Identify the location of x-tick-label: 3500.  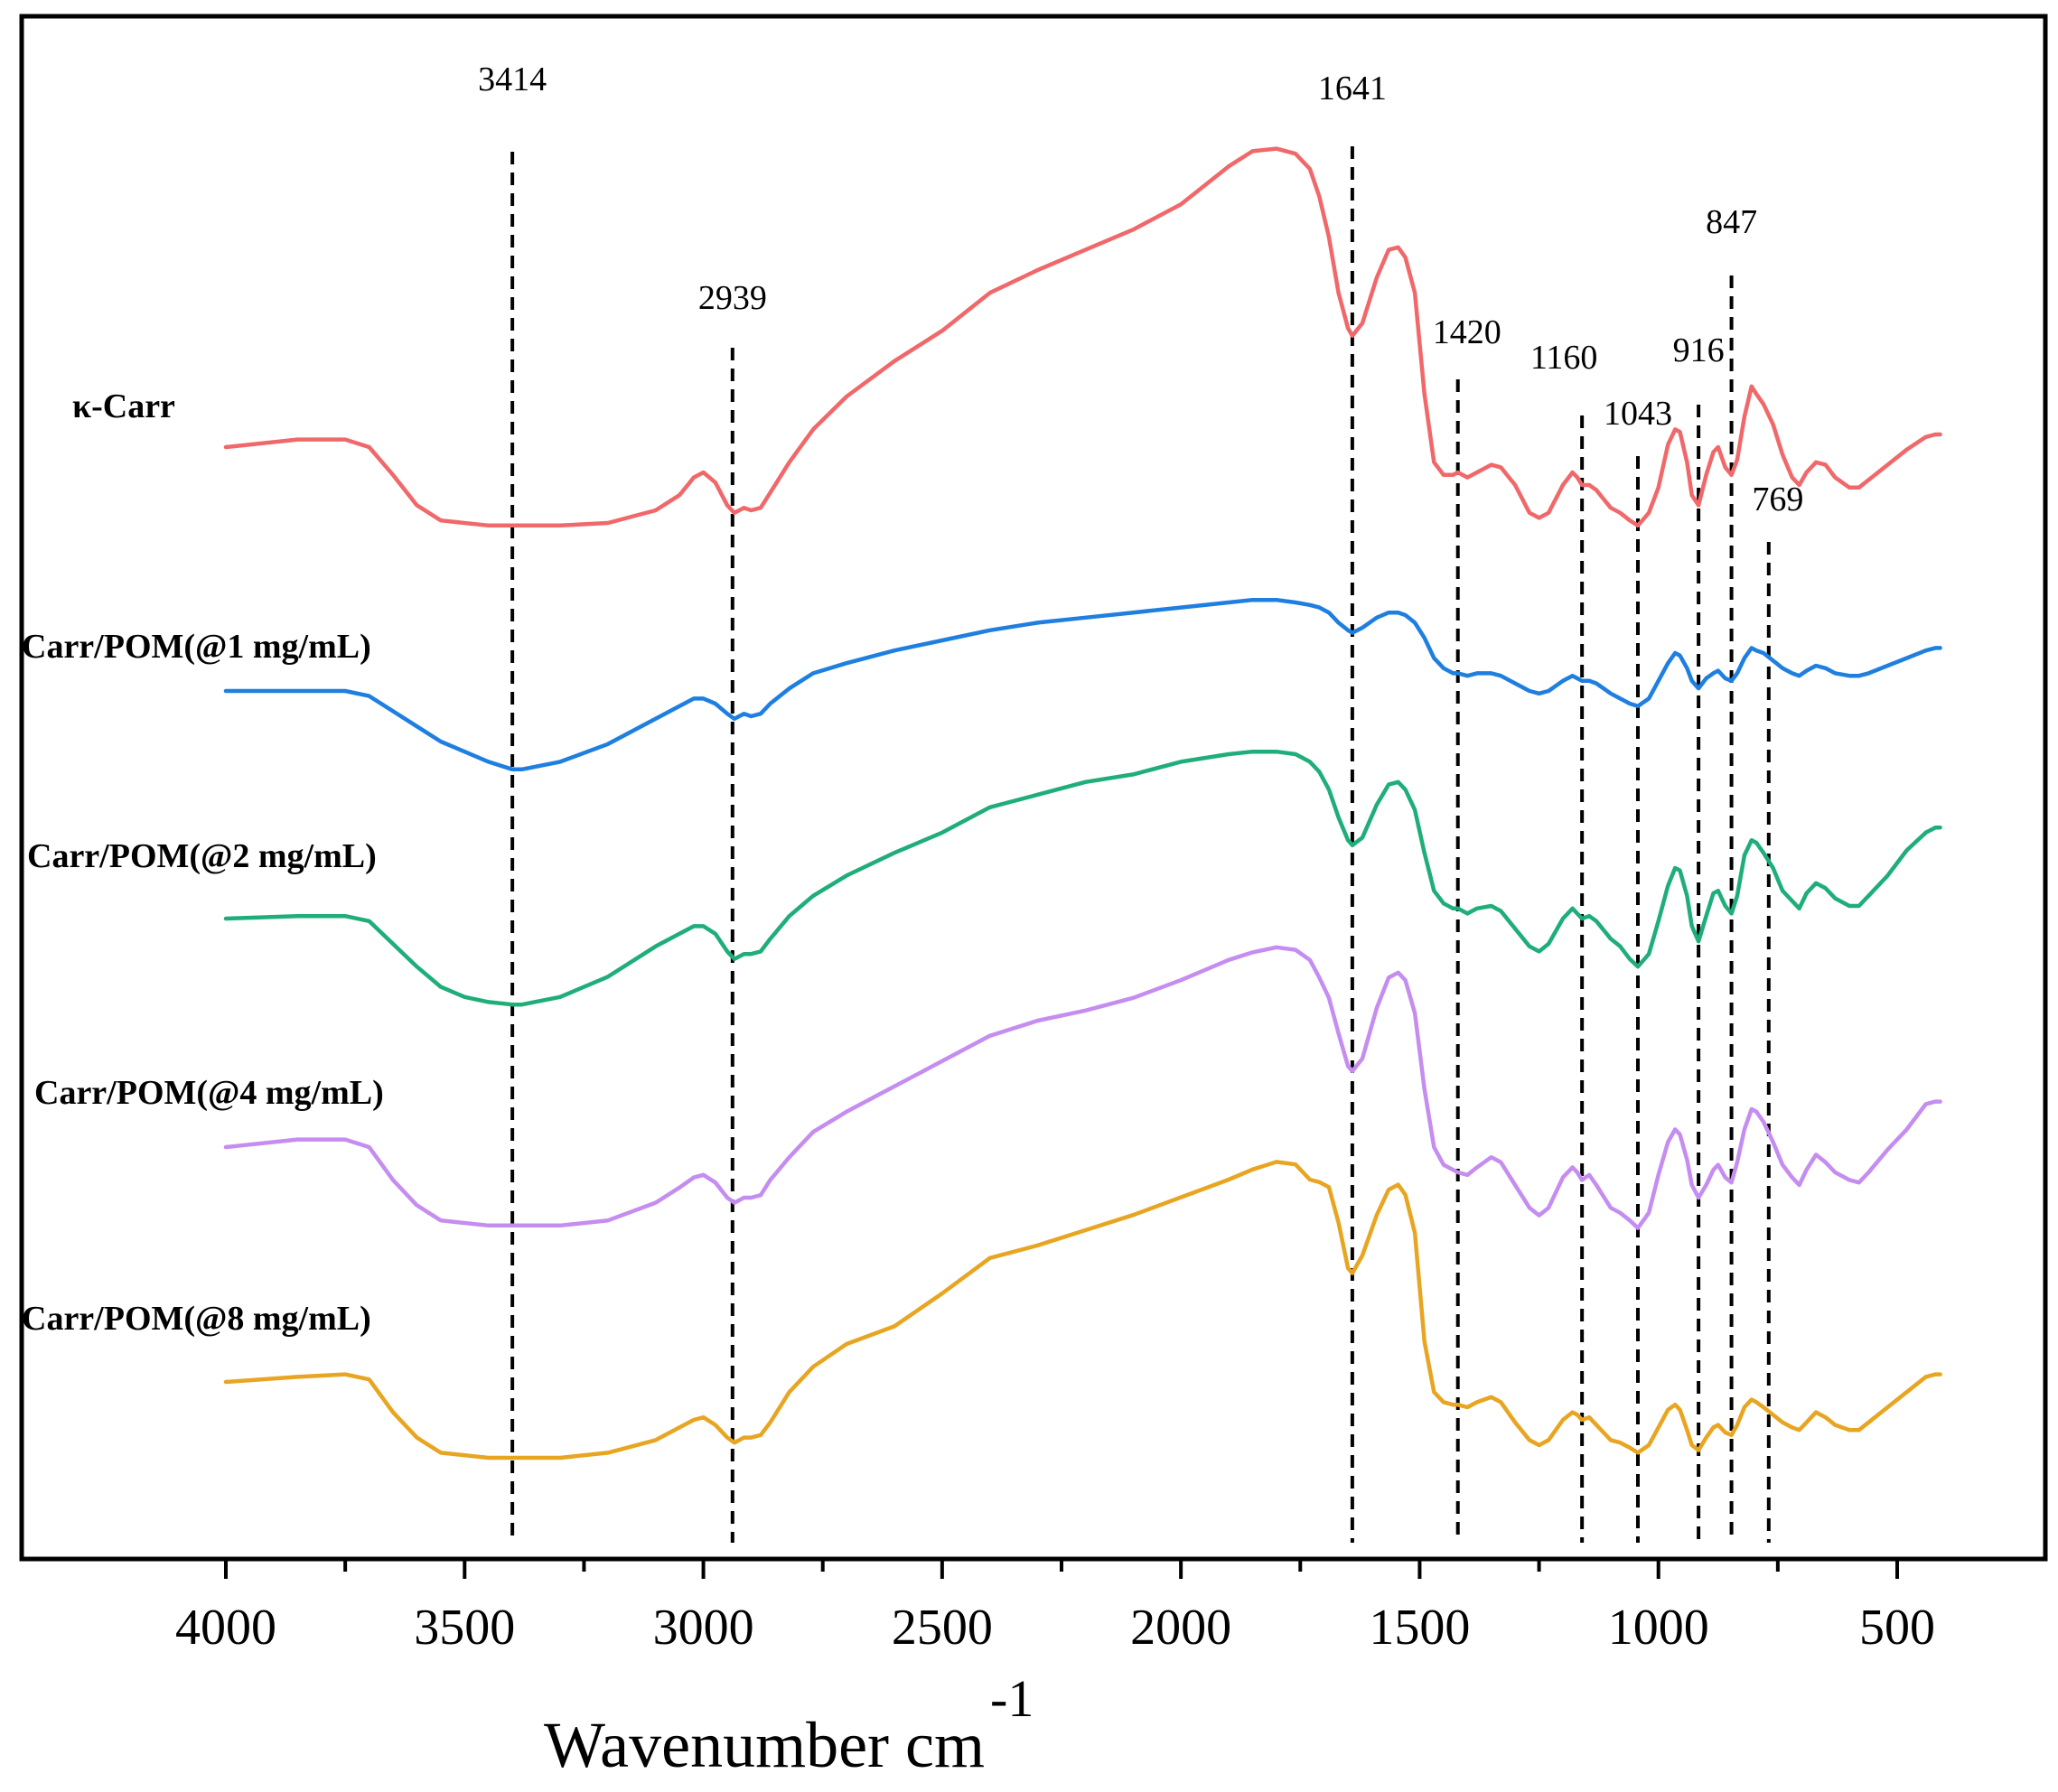
(464, 1628).